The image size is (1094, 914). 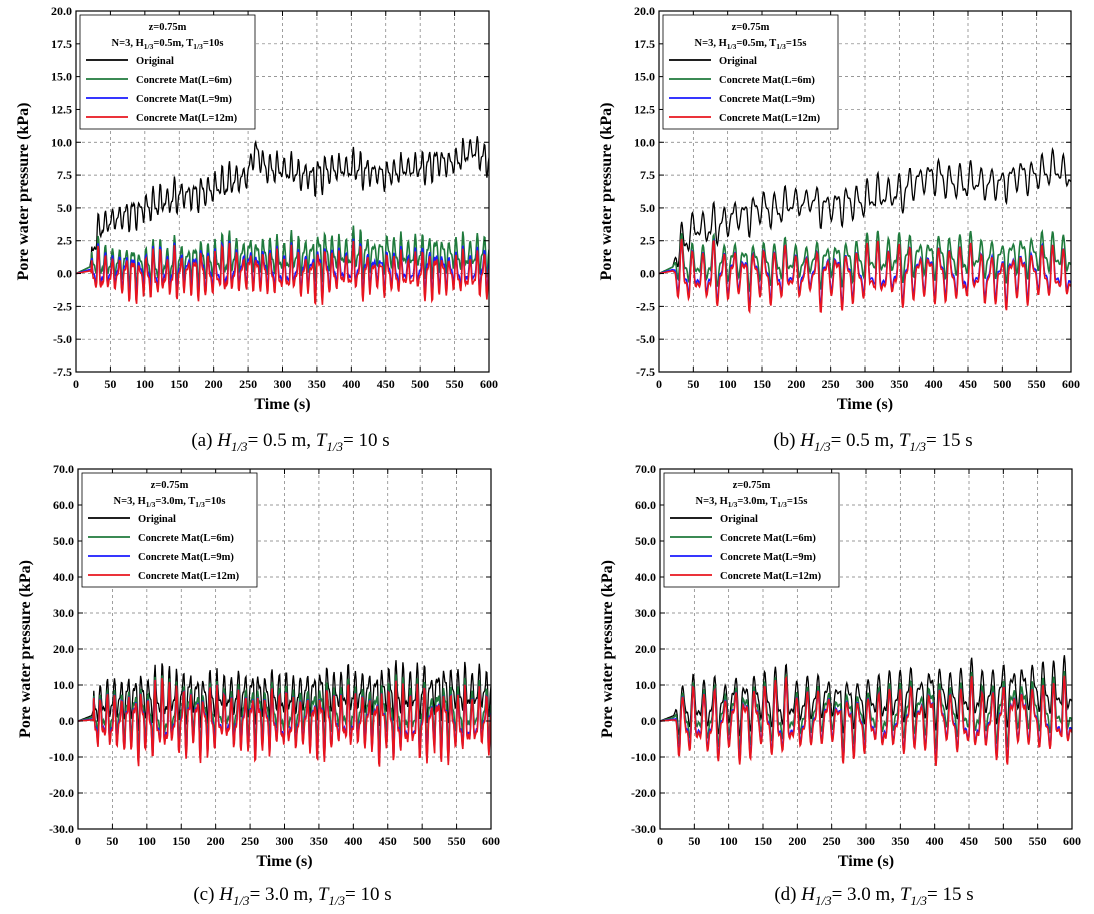 I want to click on y-tick-label: 15.0, so click(x=61, y=77).